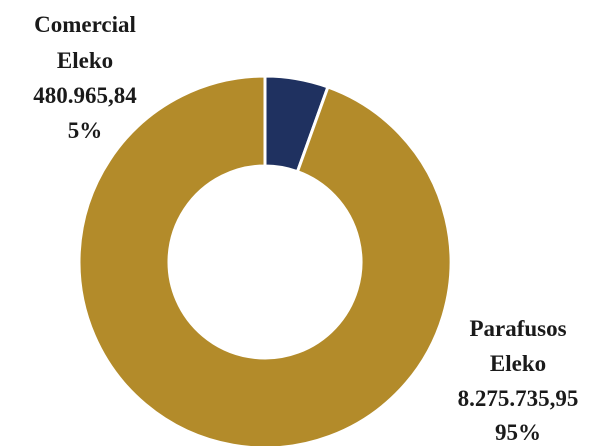  I want to click on slice-label-comercial-name-line2: Eleko, so click(85, 60).